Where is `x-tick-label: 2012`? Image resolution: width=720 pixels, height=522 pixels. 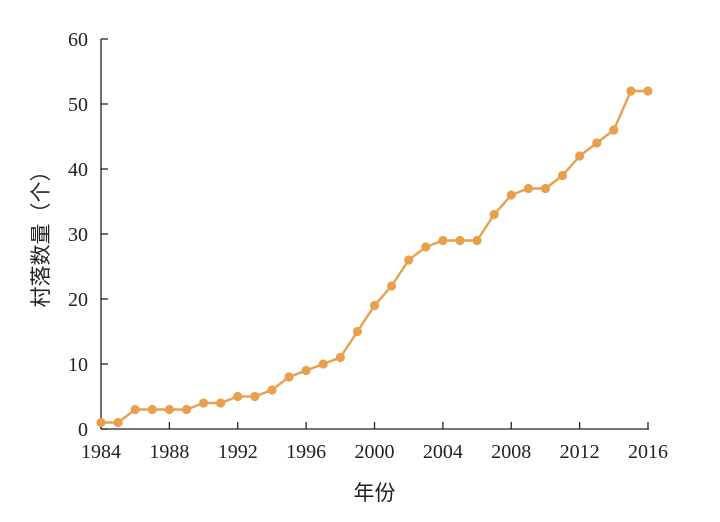 x-tick-label: 2012 is located at coordinates (580, 452).